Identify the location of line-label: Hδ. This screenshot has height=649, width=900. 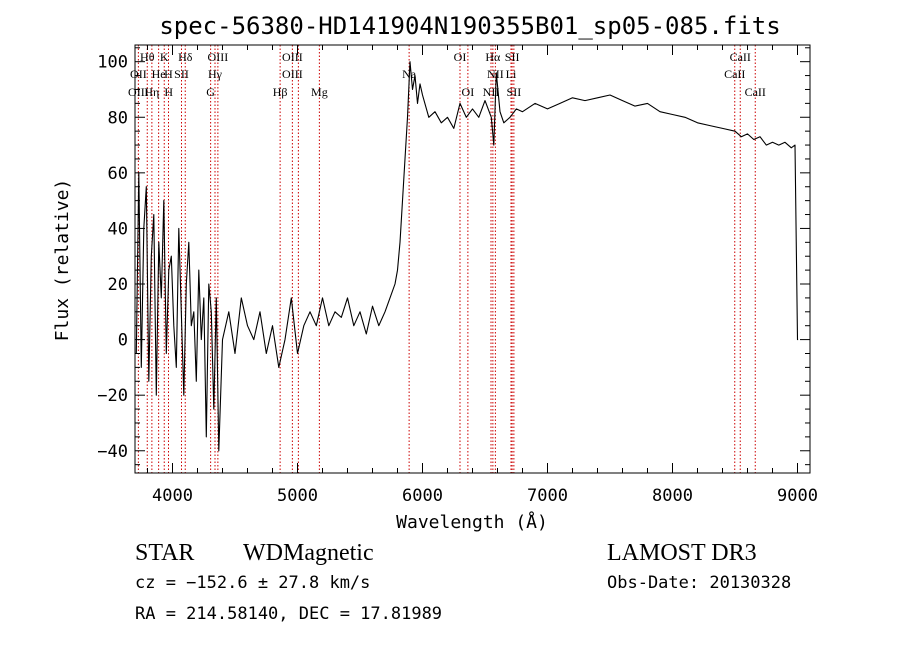
(185, 57).